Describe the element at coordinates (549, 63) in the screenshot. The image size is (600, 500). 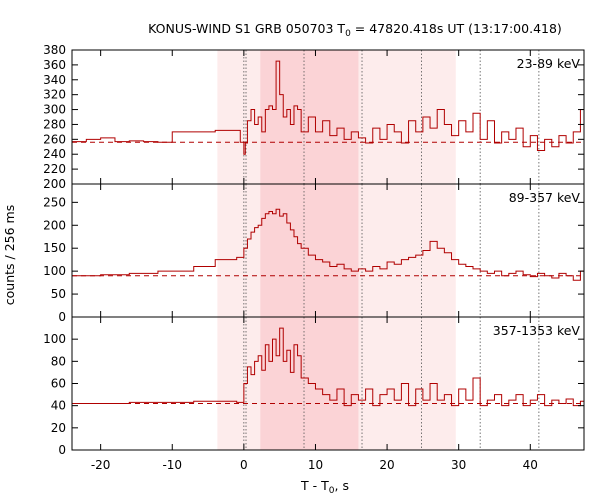
I see `energy-band-label: 23-89 keV` at that location.